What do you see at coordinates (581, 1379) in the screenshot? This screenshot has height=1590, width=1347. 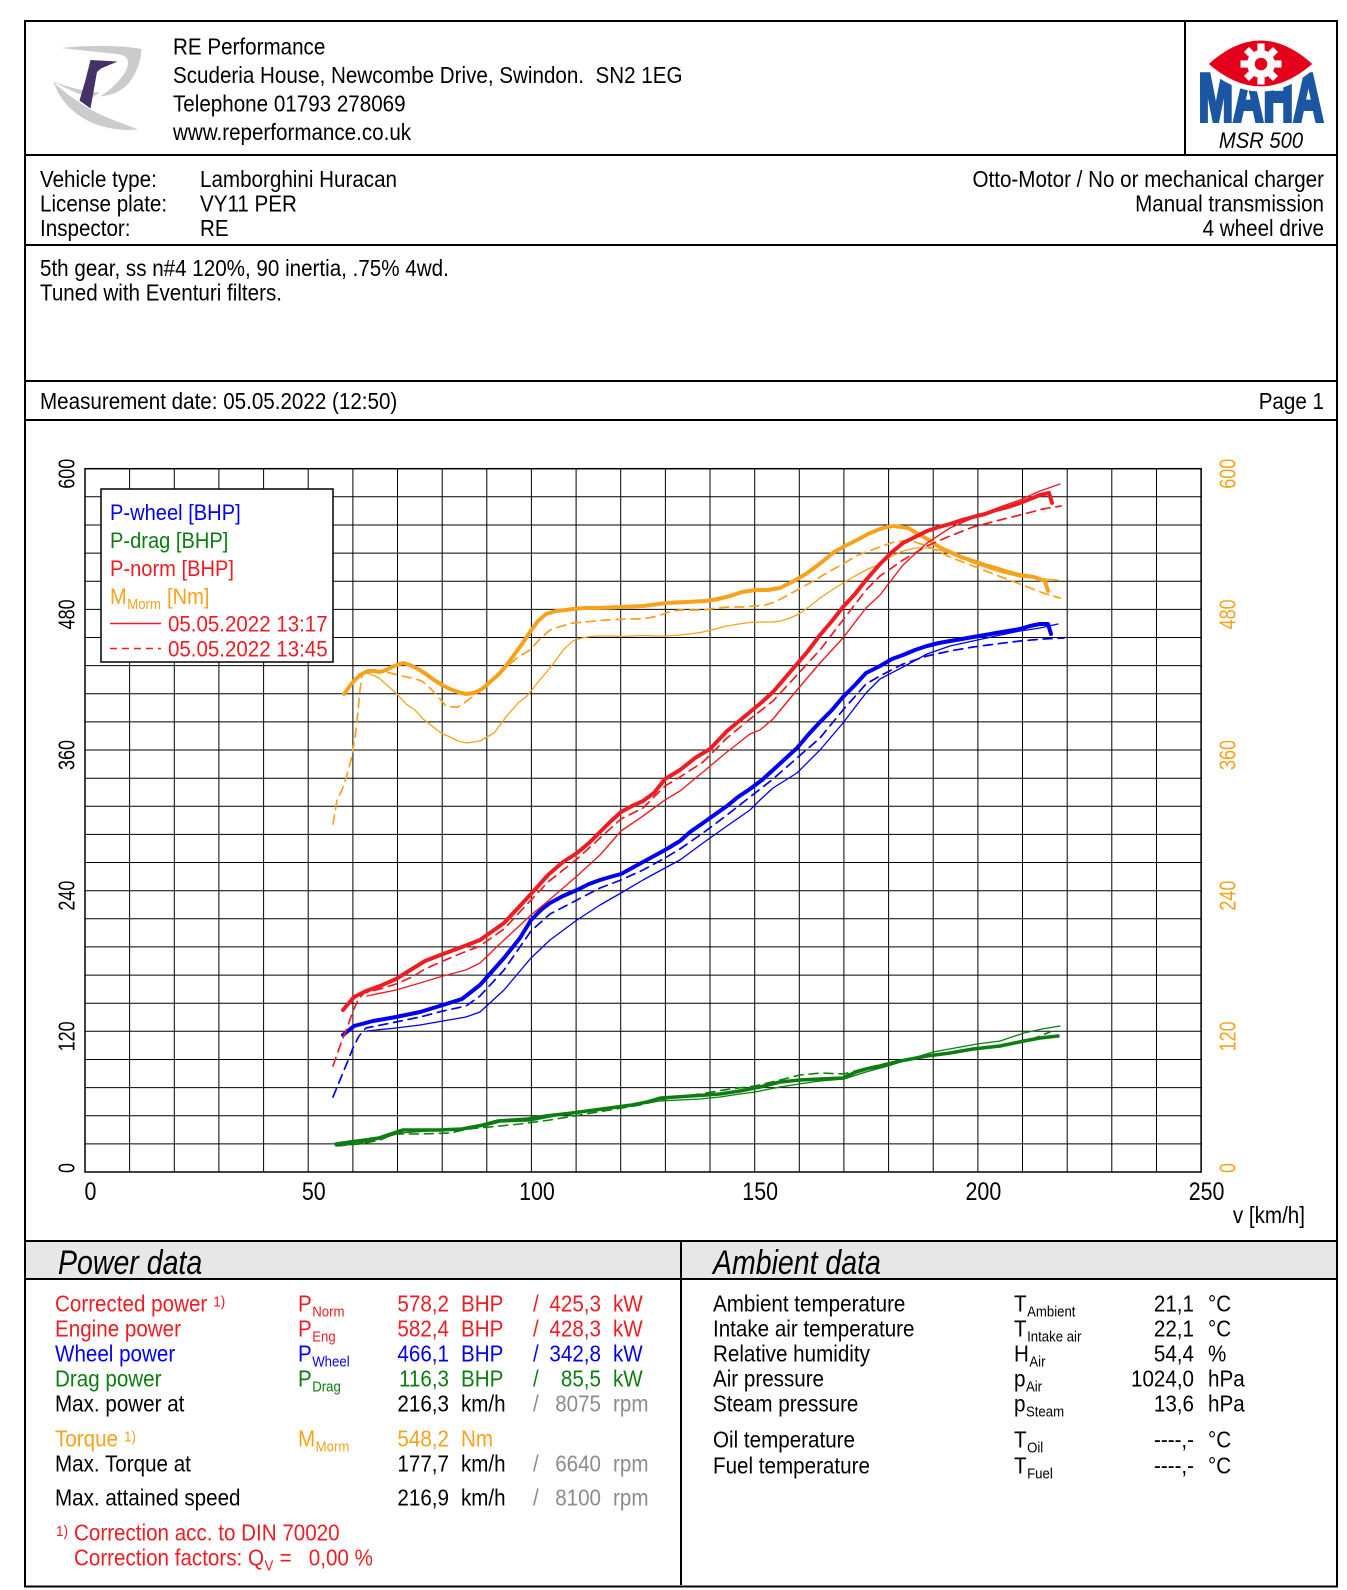 I see `svg-text: 85,5` at bounding box center [581, 1379].